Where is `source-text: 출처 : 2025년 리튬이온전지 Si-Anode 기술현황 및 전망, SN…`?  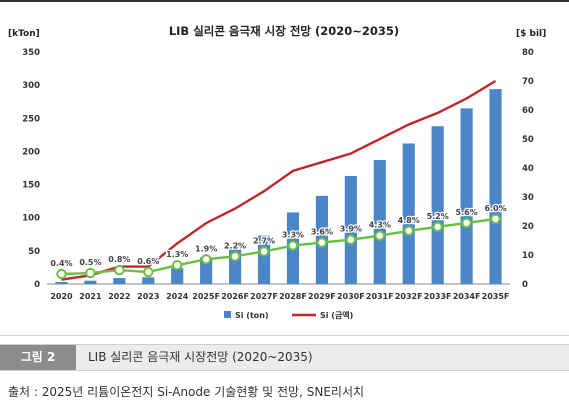
source-text: 출처 : 2025년 리튬이온전지 Si-Anode 기술현황 및 전망, SN… is located at coordinates (186, 392).